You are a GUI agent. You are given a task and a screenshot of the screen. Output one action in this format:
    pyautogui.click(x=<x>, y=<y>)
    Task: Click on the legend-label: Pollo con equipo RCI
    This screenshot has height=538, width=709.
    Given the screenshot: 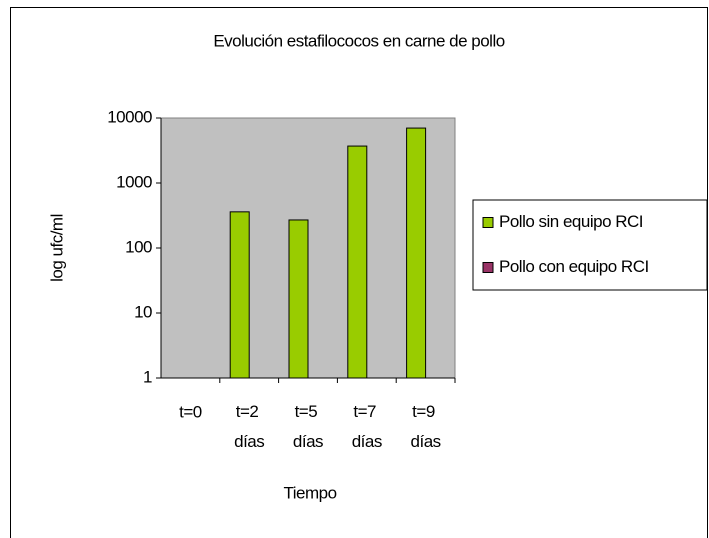 What is the action you would take?
    pyautogui.click(x=574, y=266)
    